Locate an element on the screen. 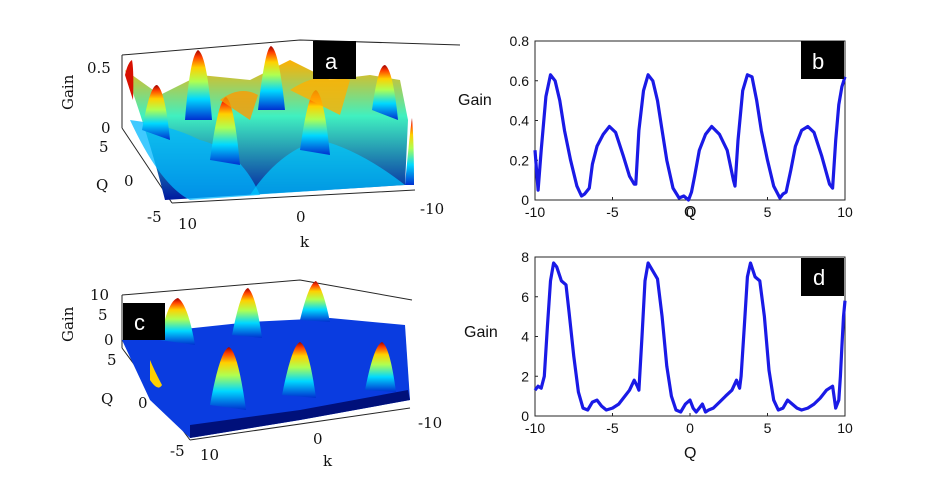  panel-a-qlabel: Q is located at coordinates (102, 185).